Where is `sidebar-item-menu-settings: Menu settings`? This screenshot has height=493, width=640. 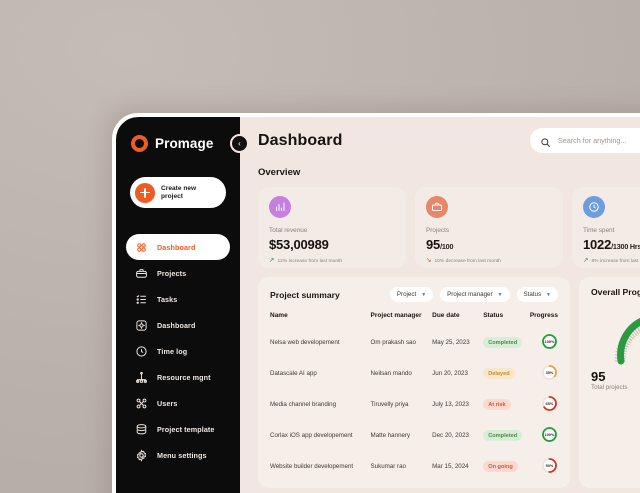 sidebar-item-menu-settings: Menu settings is located at coordinates (178, 455).